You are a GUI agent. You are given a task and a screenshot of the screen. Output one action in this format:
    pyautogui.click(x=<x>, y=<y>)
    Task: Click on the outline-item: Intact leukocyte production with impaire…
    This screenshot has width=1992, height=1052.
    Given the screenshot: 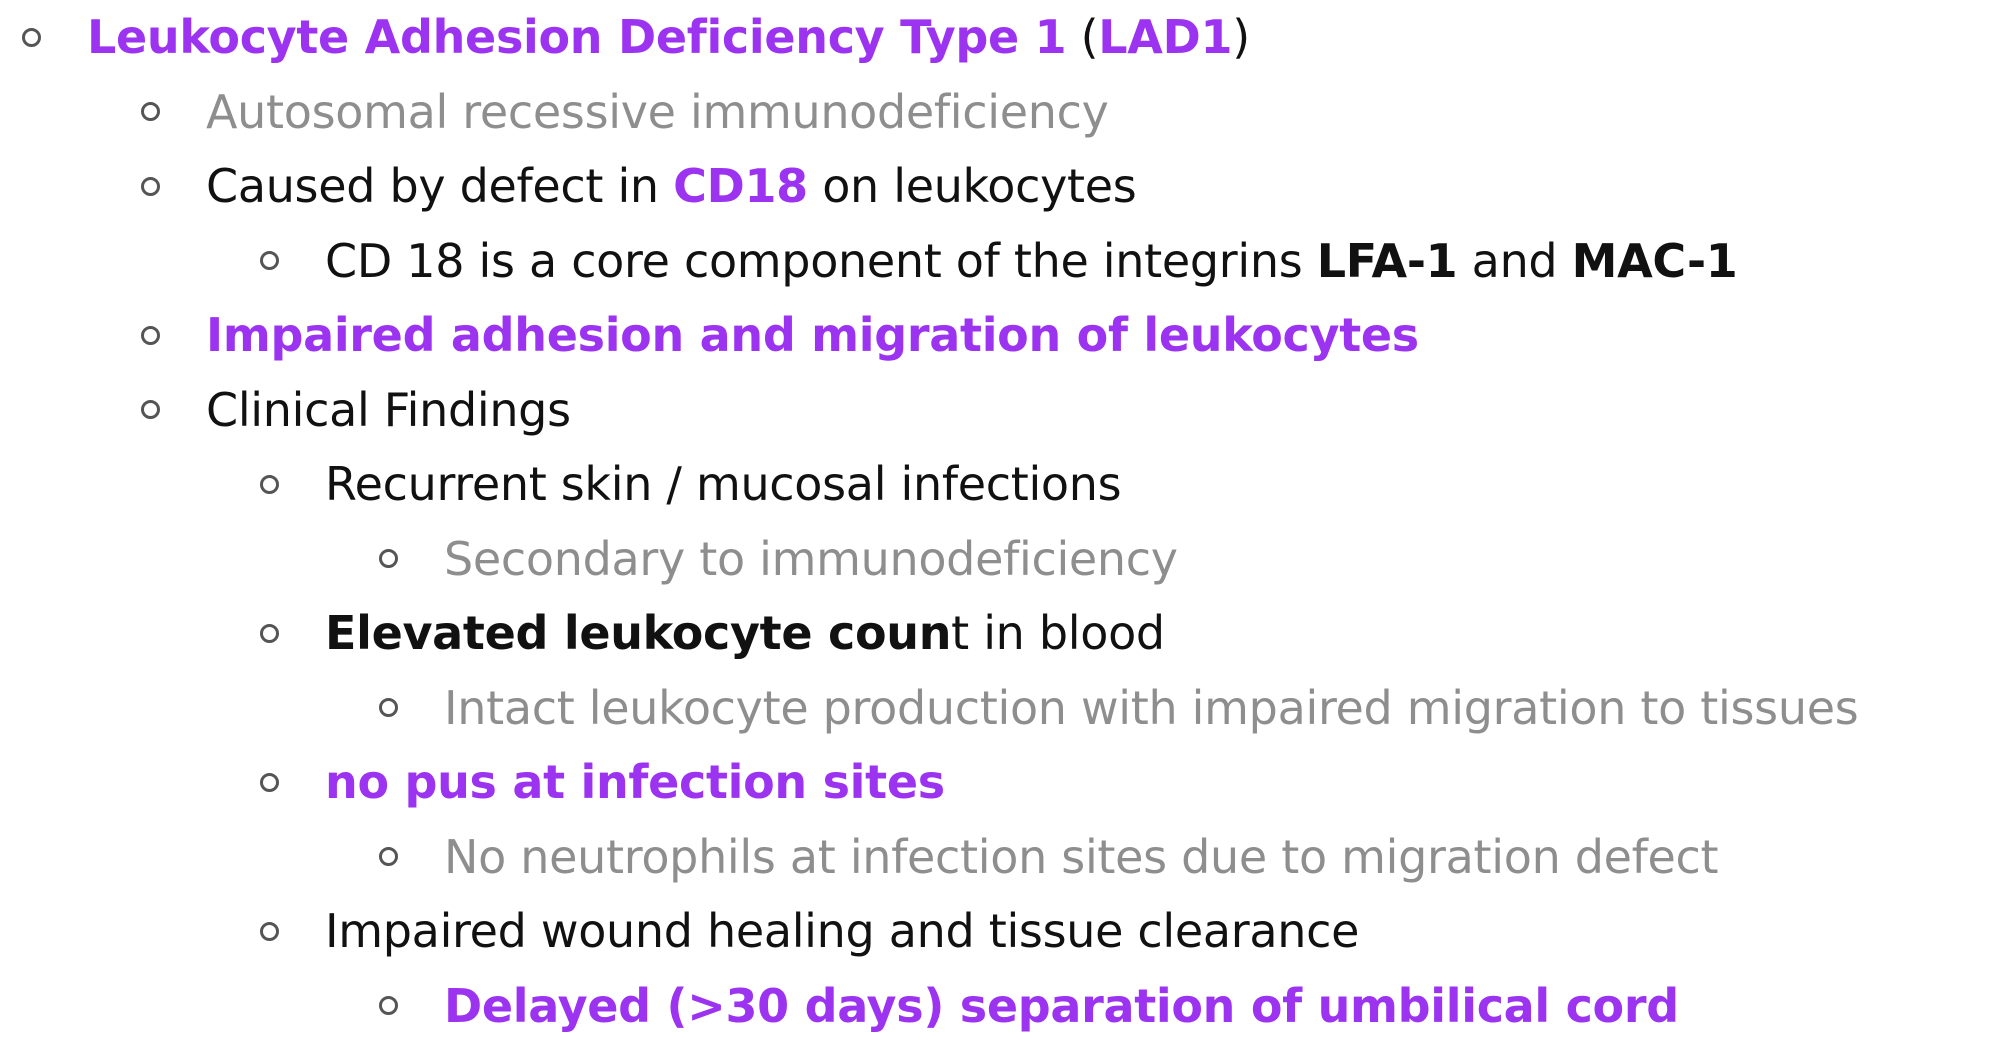 What is the action you would take?
    pyautogui.click(x=929, y=708)
    